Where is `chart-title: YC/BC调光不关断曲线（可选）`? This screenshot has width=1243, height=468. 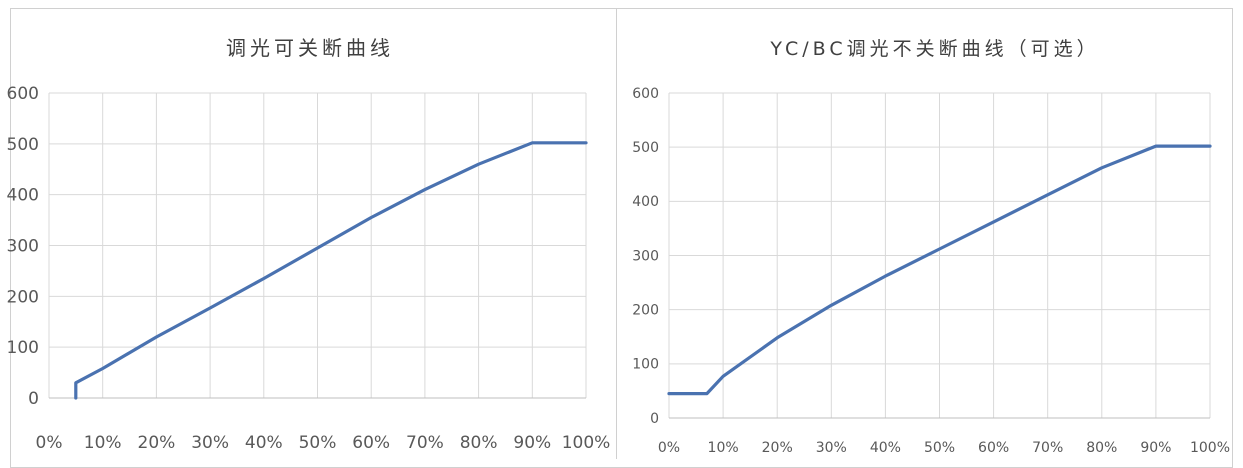 chart-title: YC/BC调光不关断曲线（可选） is located at coordinates (934, 49).